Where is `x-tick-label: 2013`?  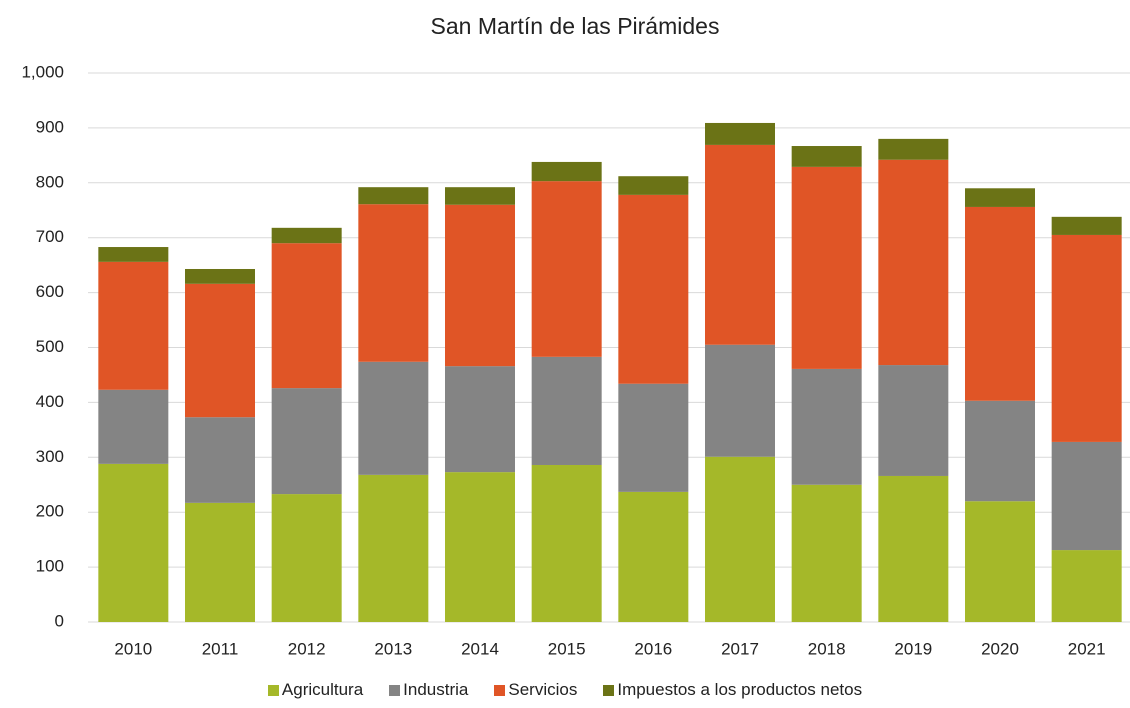 x-tick-label: 2013 is located at coordinates (393, 648).